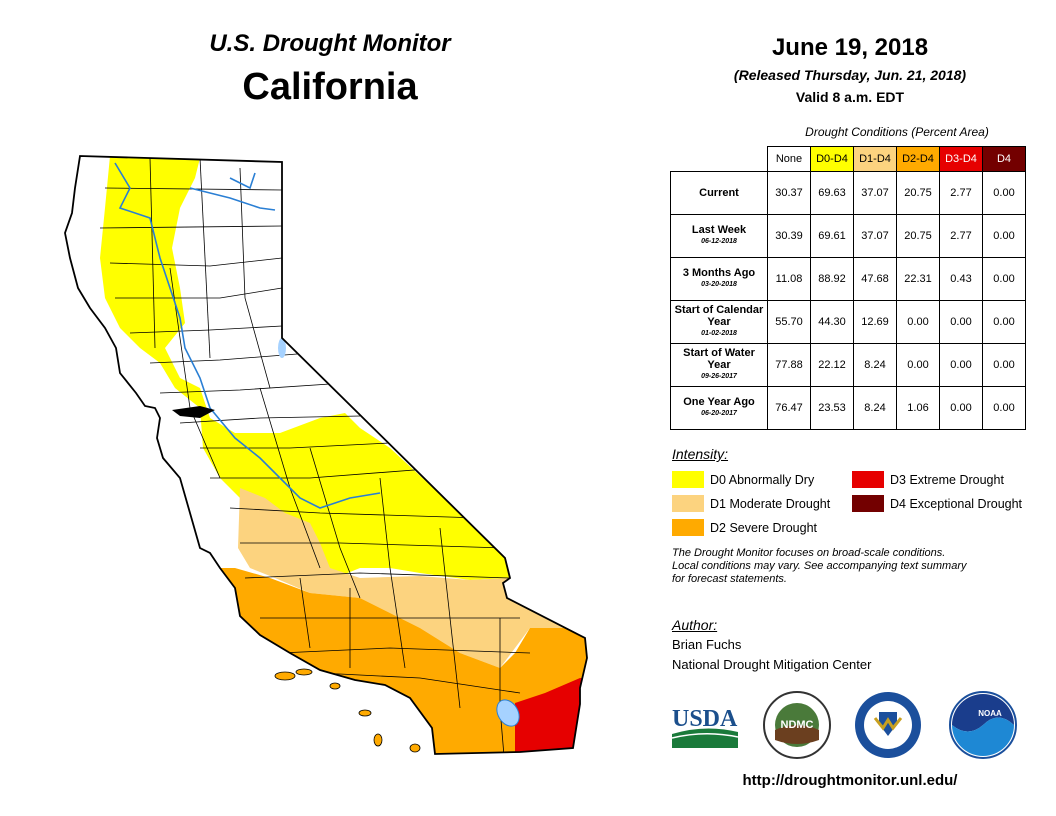  Describe the element at coordinates (719, 333) in the screenshot. I see `row-label-date: 01-02-2018` at that location.